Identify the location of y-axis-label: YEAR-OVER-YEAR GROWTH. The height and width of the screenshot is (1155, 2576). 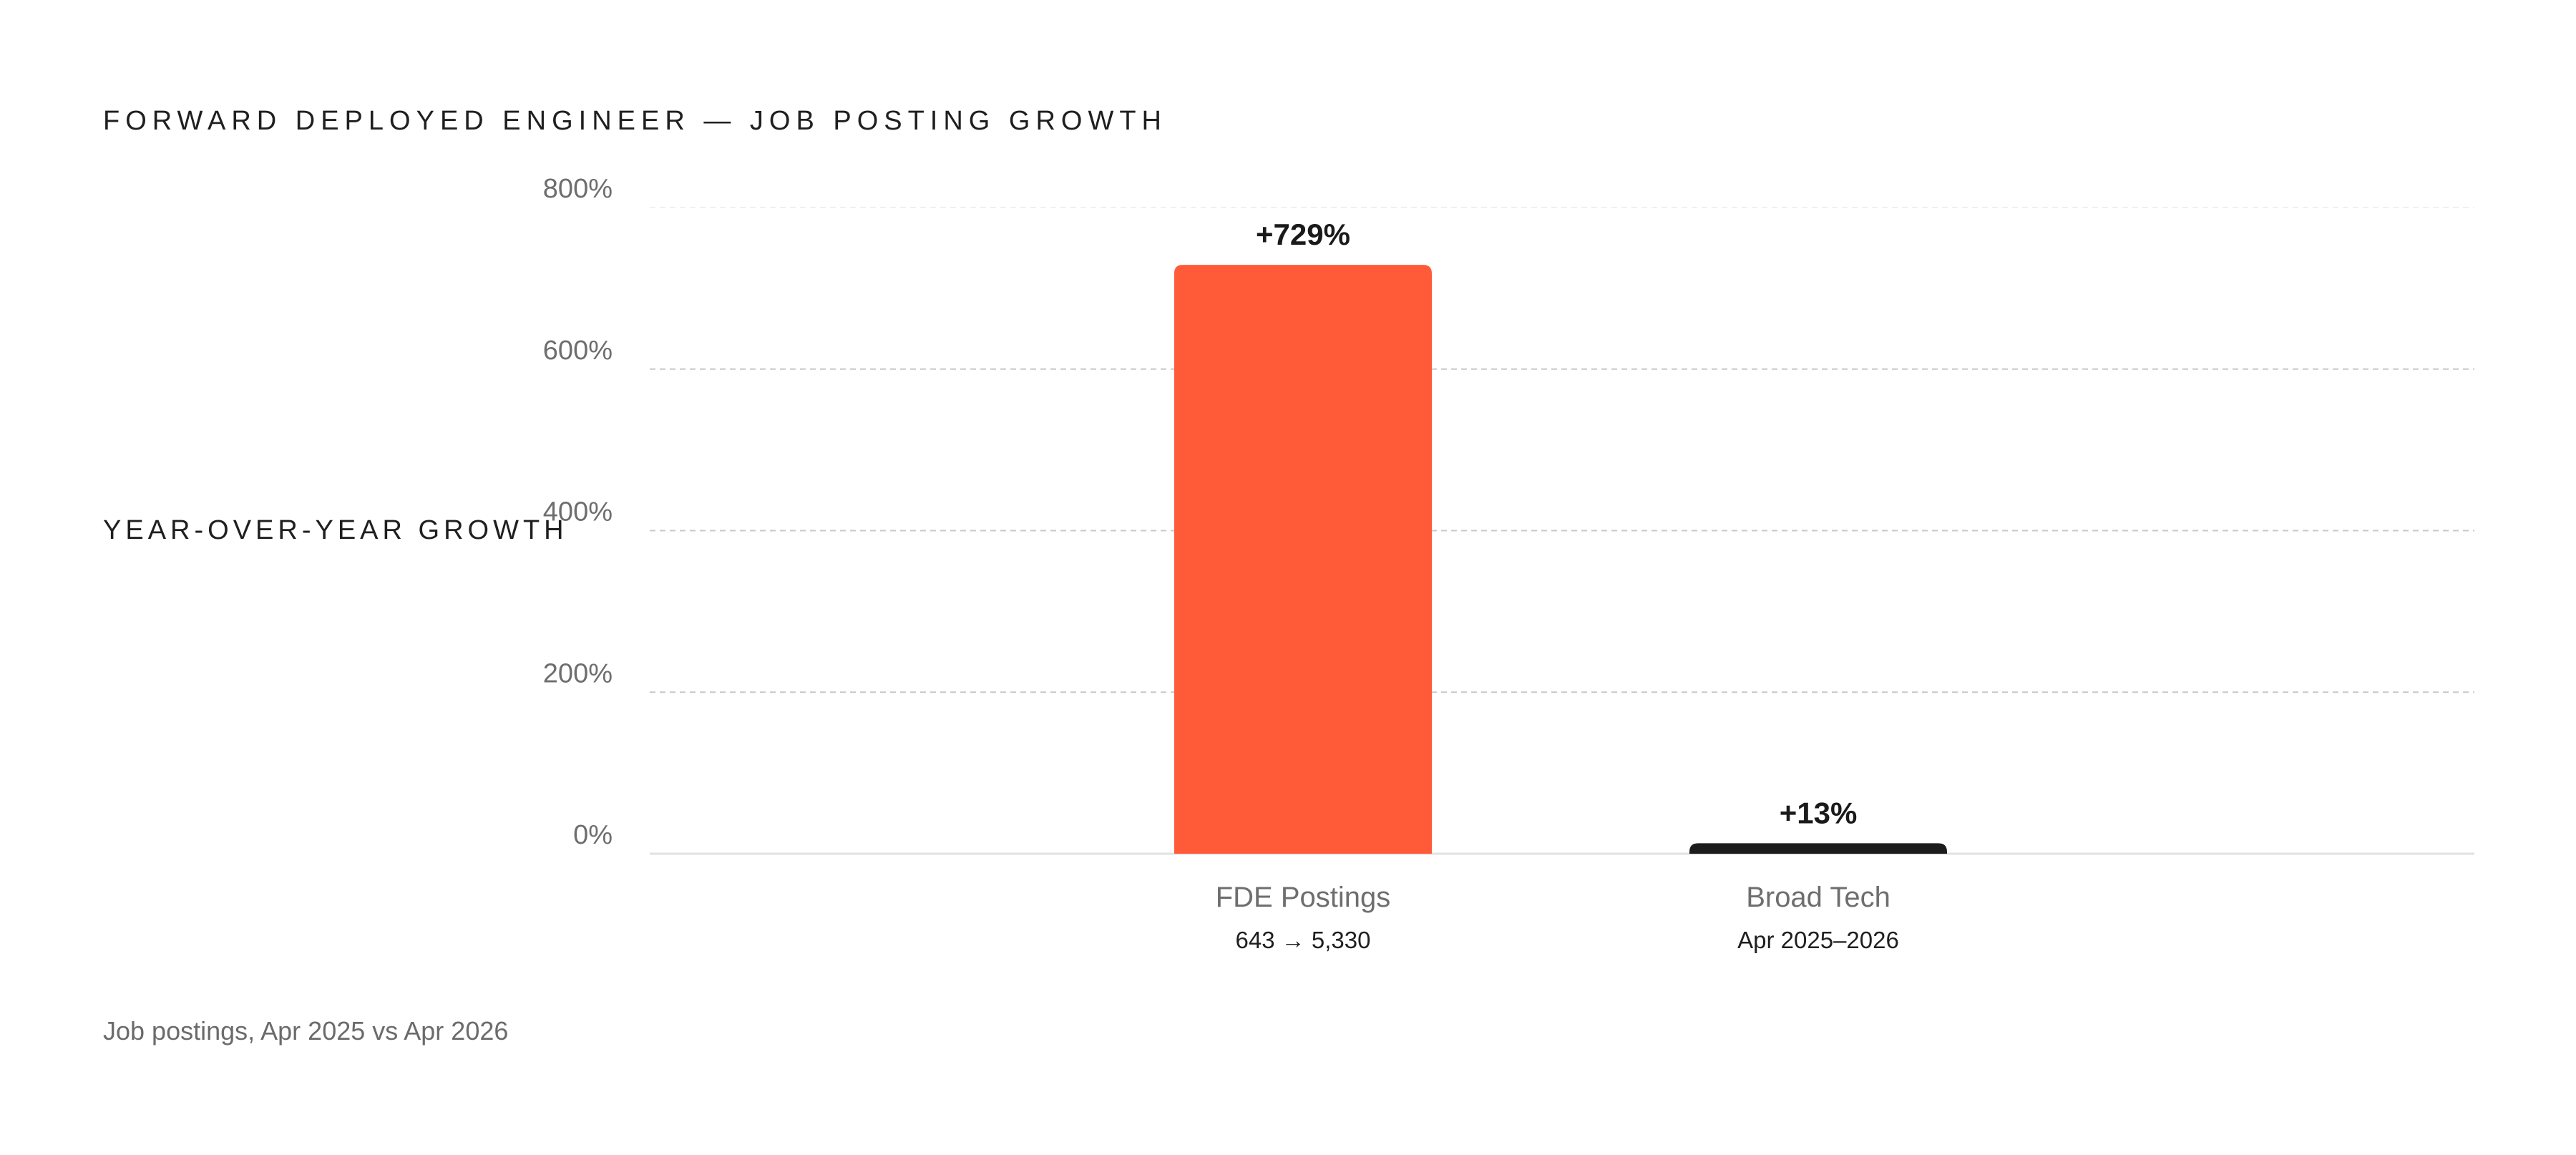
(335, 530).